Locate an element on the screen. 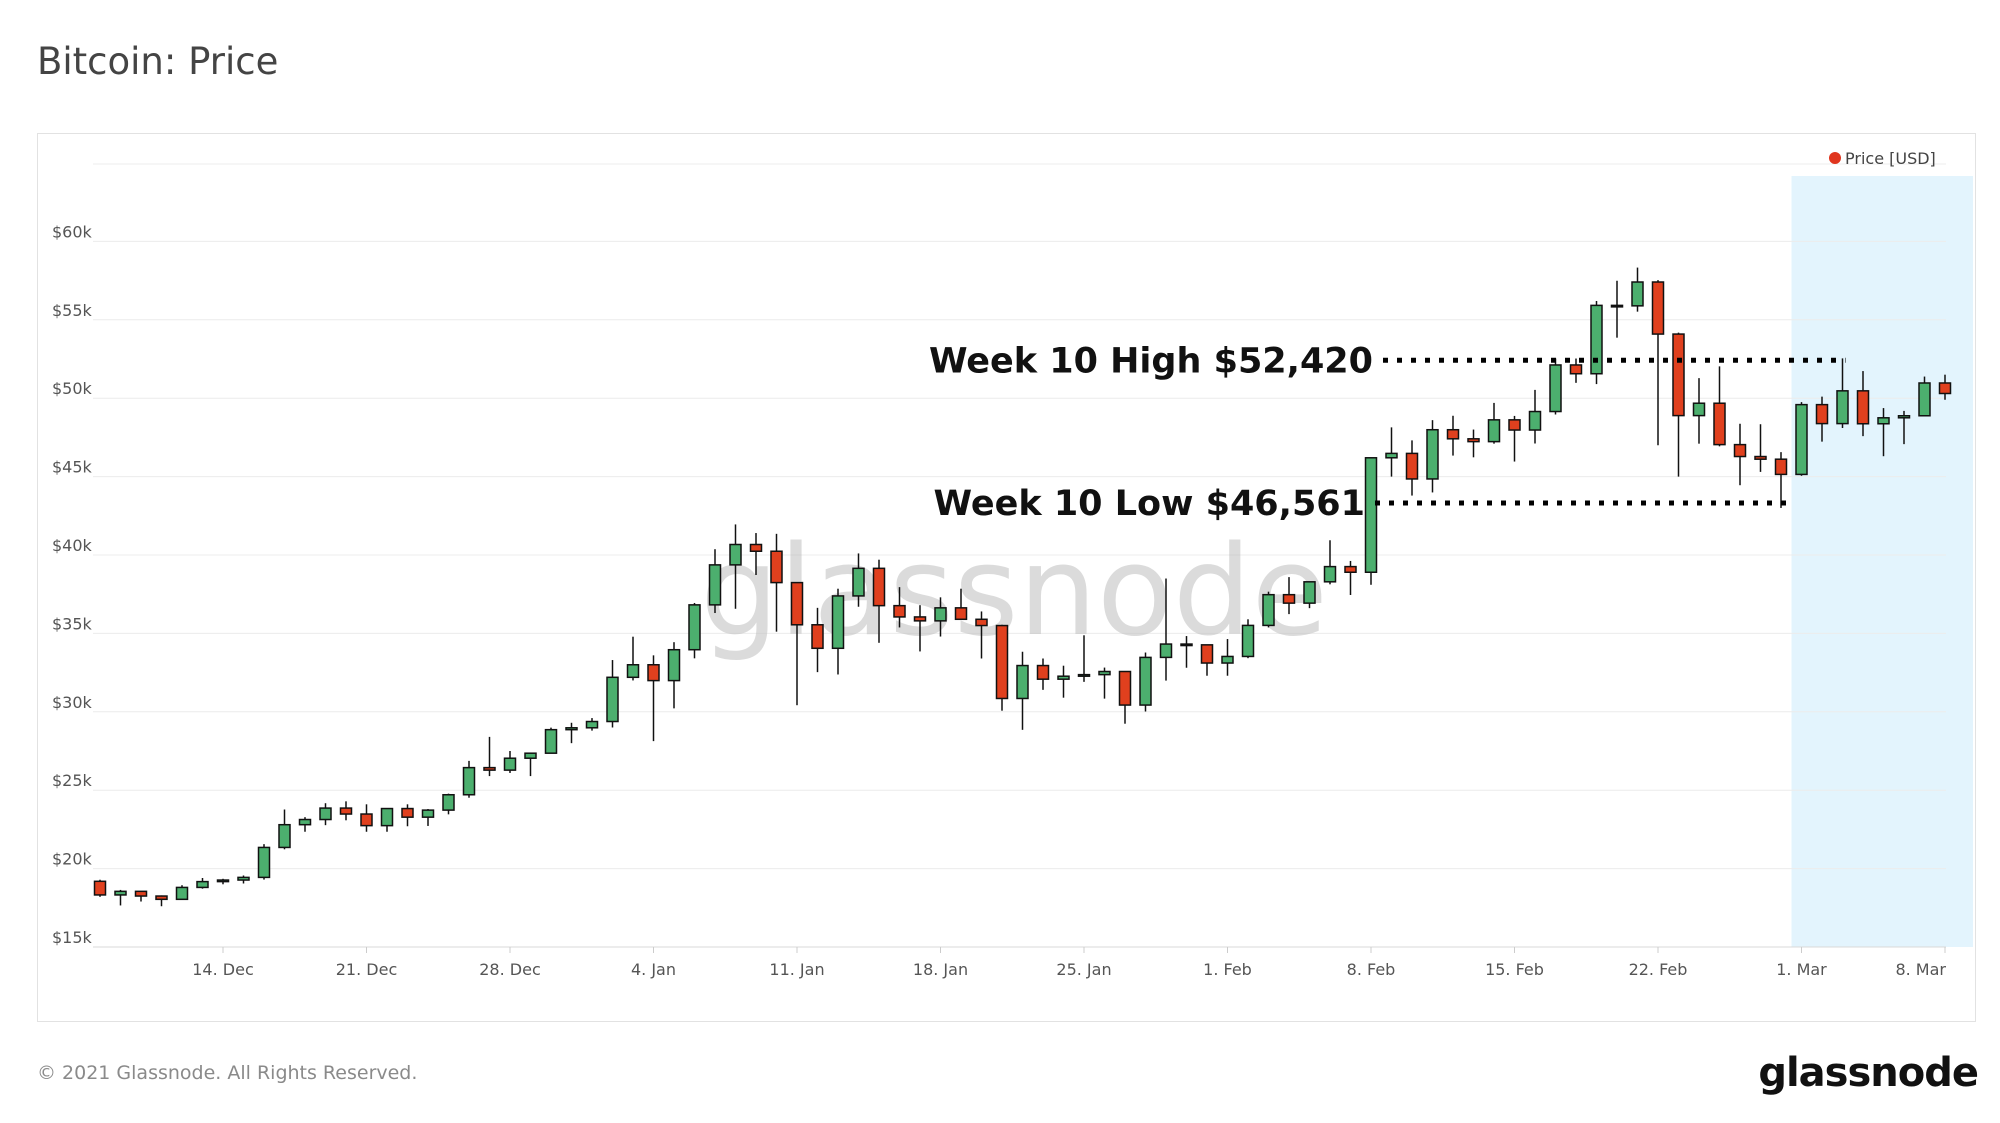 Image resolution: width=2000 pixels, height=1123 pixels. y-tick-label: $45k is located at coordinates (72, 467).